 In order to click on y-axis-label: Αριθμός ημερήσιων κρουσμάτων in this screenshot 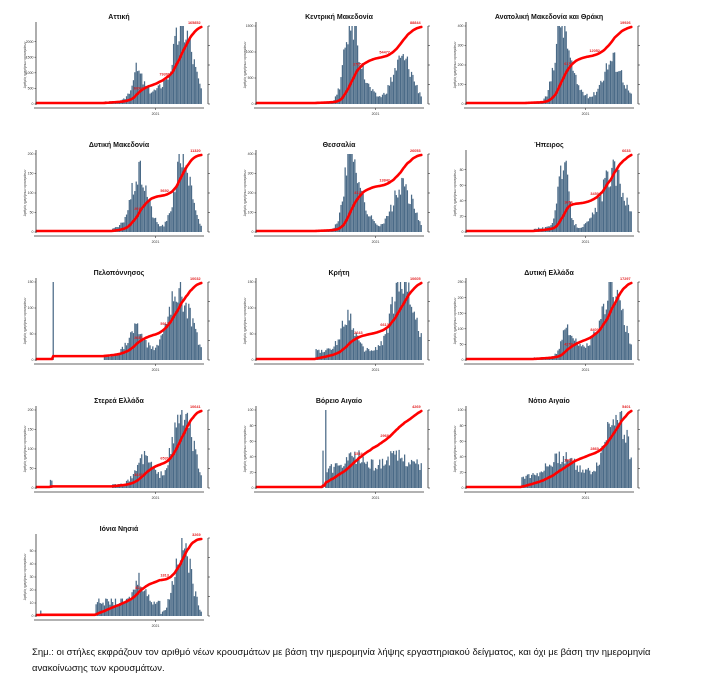, I will do `click(25, 64)`.